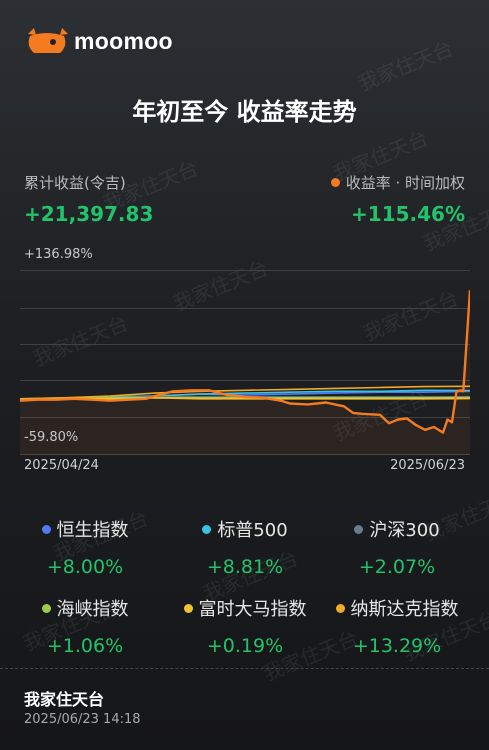  Describe the element at coordinates (244, 669) in the screenshot. I see `footer-divider` at that location.